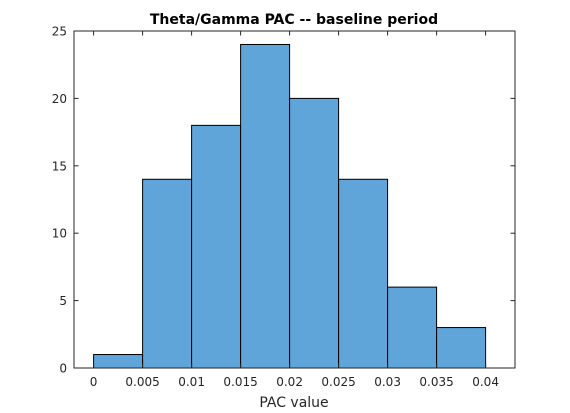 This screenshot has height=413, width=570. Describe the element at coordinates (387, 382) in the screenshot. I see `x-tick-label: 0.03` at that location.